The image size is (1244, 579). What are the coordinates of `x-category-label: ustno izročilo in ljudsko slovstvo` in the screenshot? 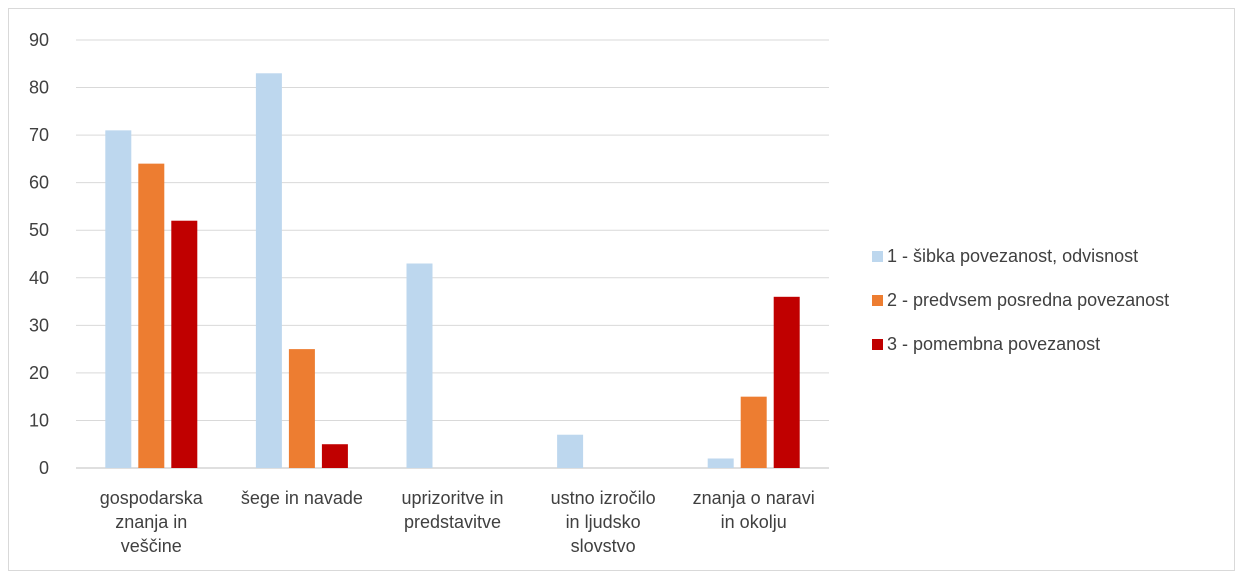 It's located at (603, 522).